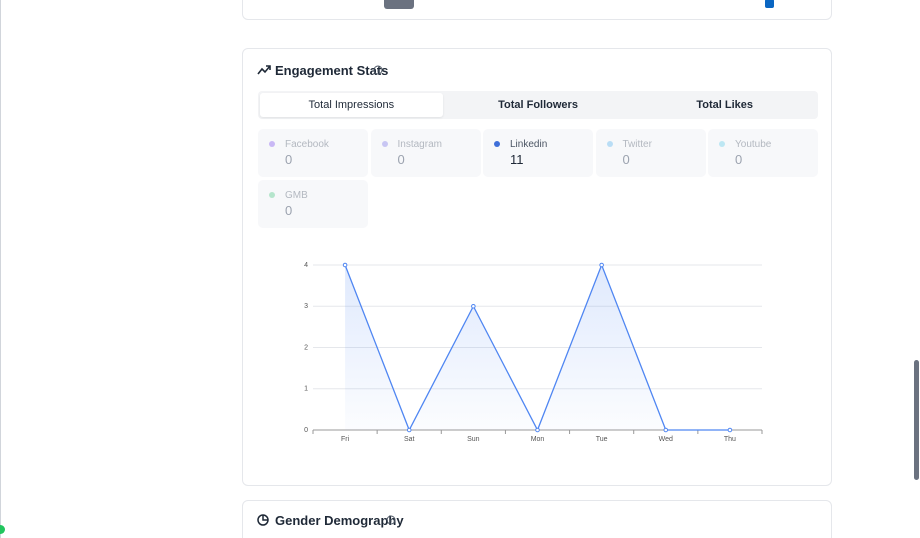 Image resolution: width=920 pixels, height=538 pixels. What do you see at coordinates (538, 439) in the screenshot?
I see `x-tick-label: Mon` at bounding box center [538, 439].